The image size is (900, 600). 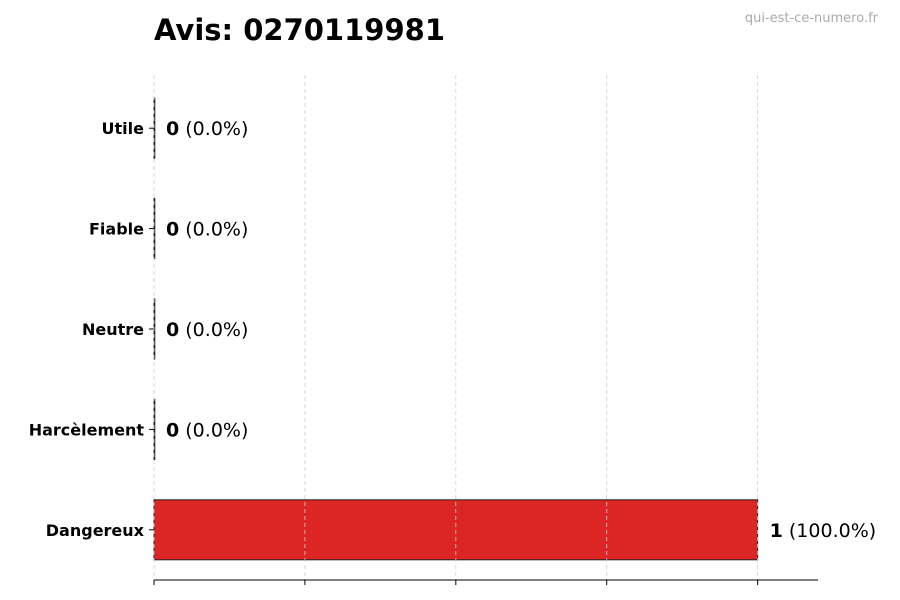 I want to click on y-tick-label: Utile, so click(x=123, y=128).